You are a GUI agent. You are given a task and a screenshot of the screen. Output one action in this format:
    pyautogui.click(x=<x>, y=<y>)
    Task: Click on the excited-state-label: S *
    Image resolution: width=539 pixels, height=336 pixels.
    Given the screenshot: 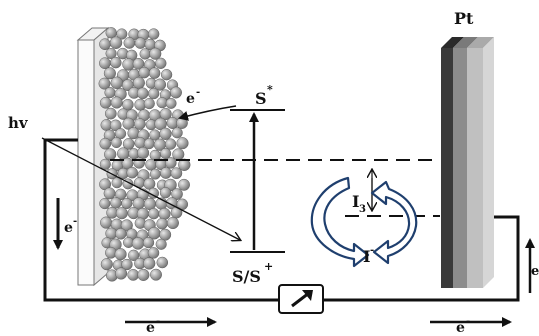 What is the action you would take?
    pyautogui.click(x=264, y=95)
    